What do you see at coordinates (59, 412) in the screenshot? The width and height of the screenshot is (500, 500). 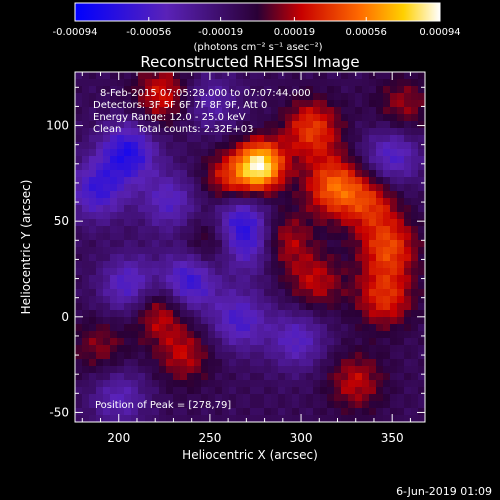 I see `y-tick-label: -50` at bounding box center [59, 412].